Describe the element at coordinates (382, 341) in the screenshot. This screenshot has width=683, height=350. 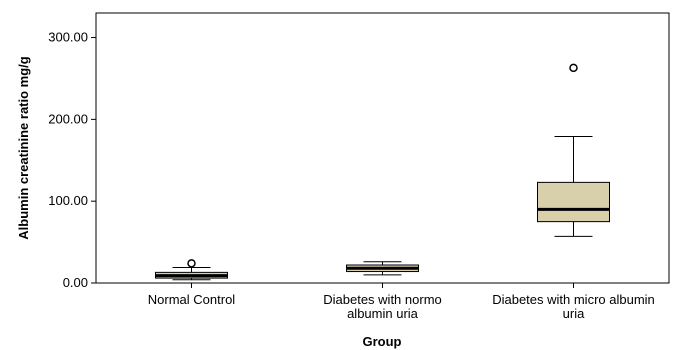
I see `x-axis-title: Group` at that location.